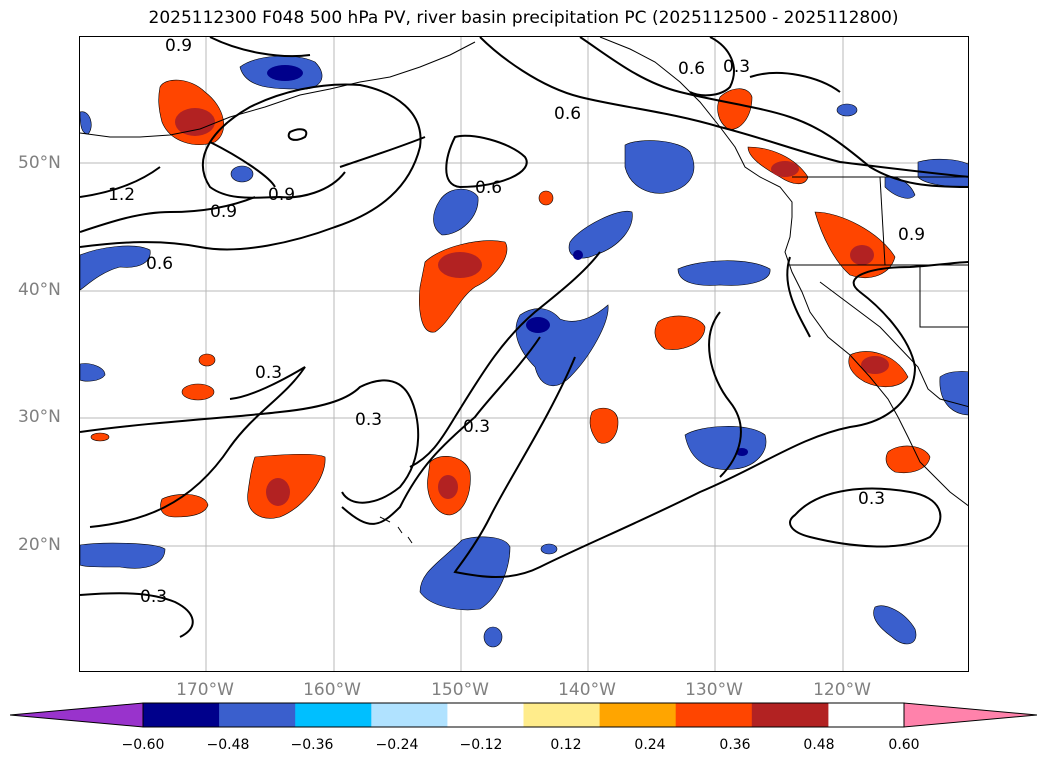 The width and height of the screenshot is (1047, 765). I want to click on colorbar-label: 0.48, so click(819, 745).